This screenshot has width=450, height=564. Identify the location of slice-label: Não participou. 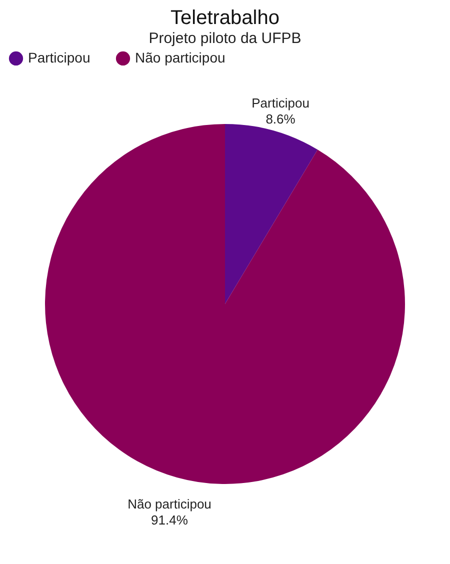
(170, 504).